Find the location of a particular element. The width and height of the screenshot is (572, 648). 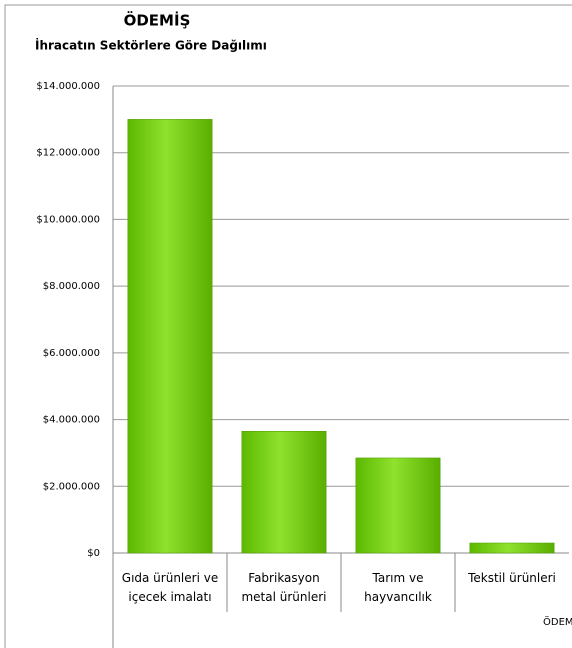

x-tick-line: Tekstil ürünleri is located at coordinates (511, 578).